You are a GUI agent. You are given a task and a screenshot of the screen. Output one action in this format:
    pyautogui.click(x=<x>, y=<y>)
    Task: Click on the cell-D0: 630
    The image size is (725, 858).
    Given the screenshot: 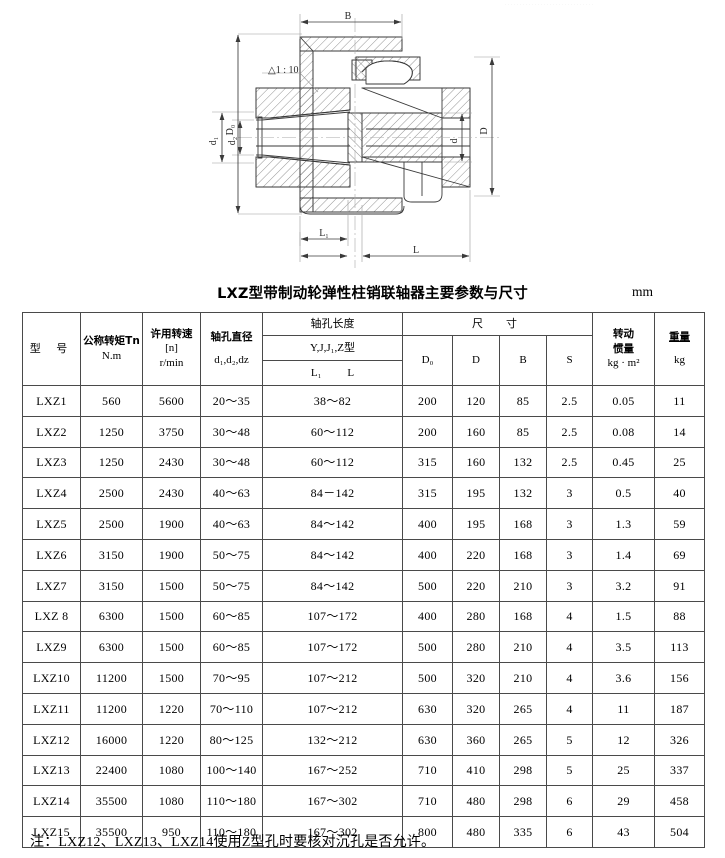 What is the action you would take?
    pyautogui.click(x=427, y=708)
    